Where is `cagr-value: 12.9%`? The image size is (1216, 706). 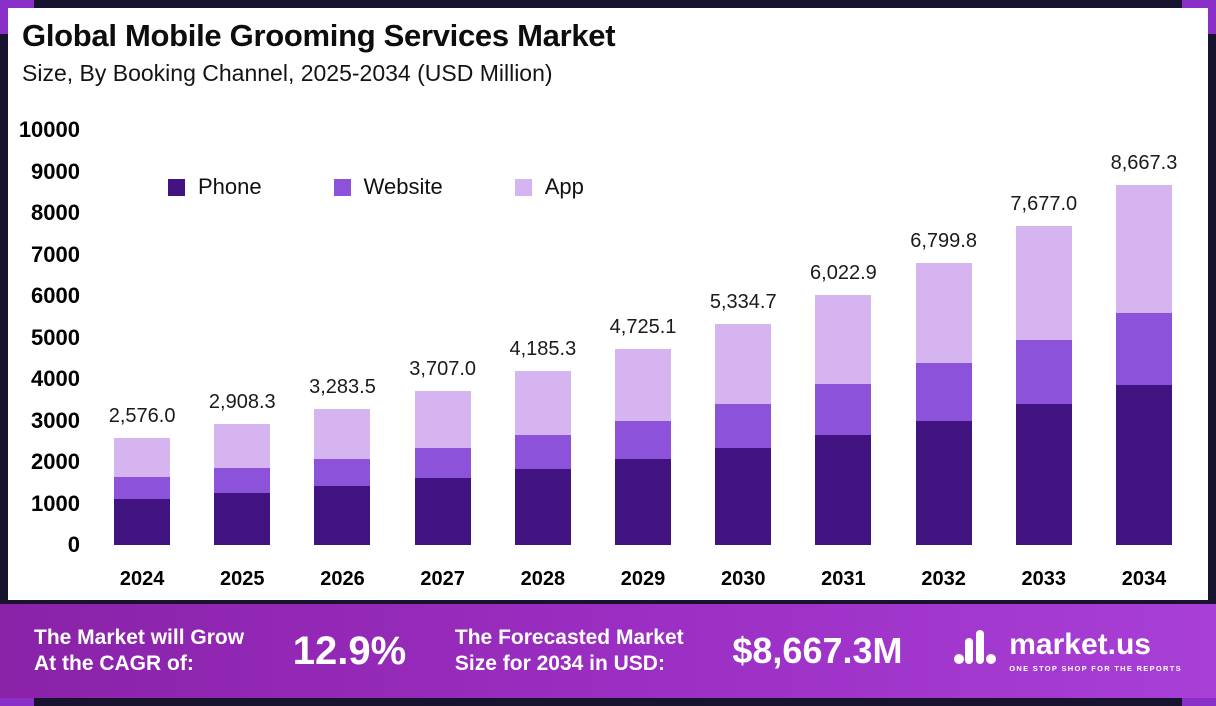
cagr-value: 12.9% is located at coordinates (349, 650).